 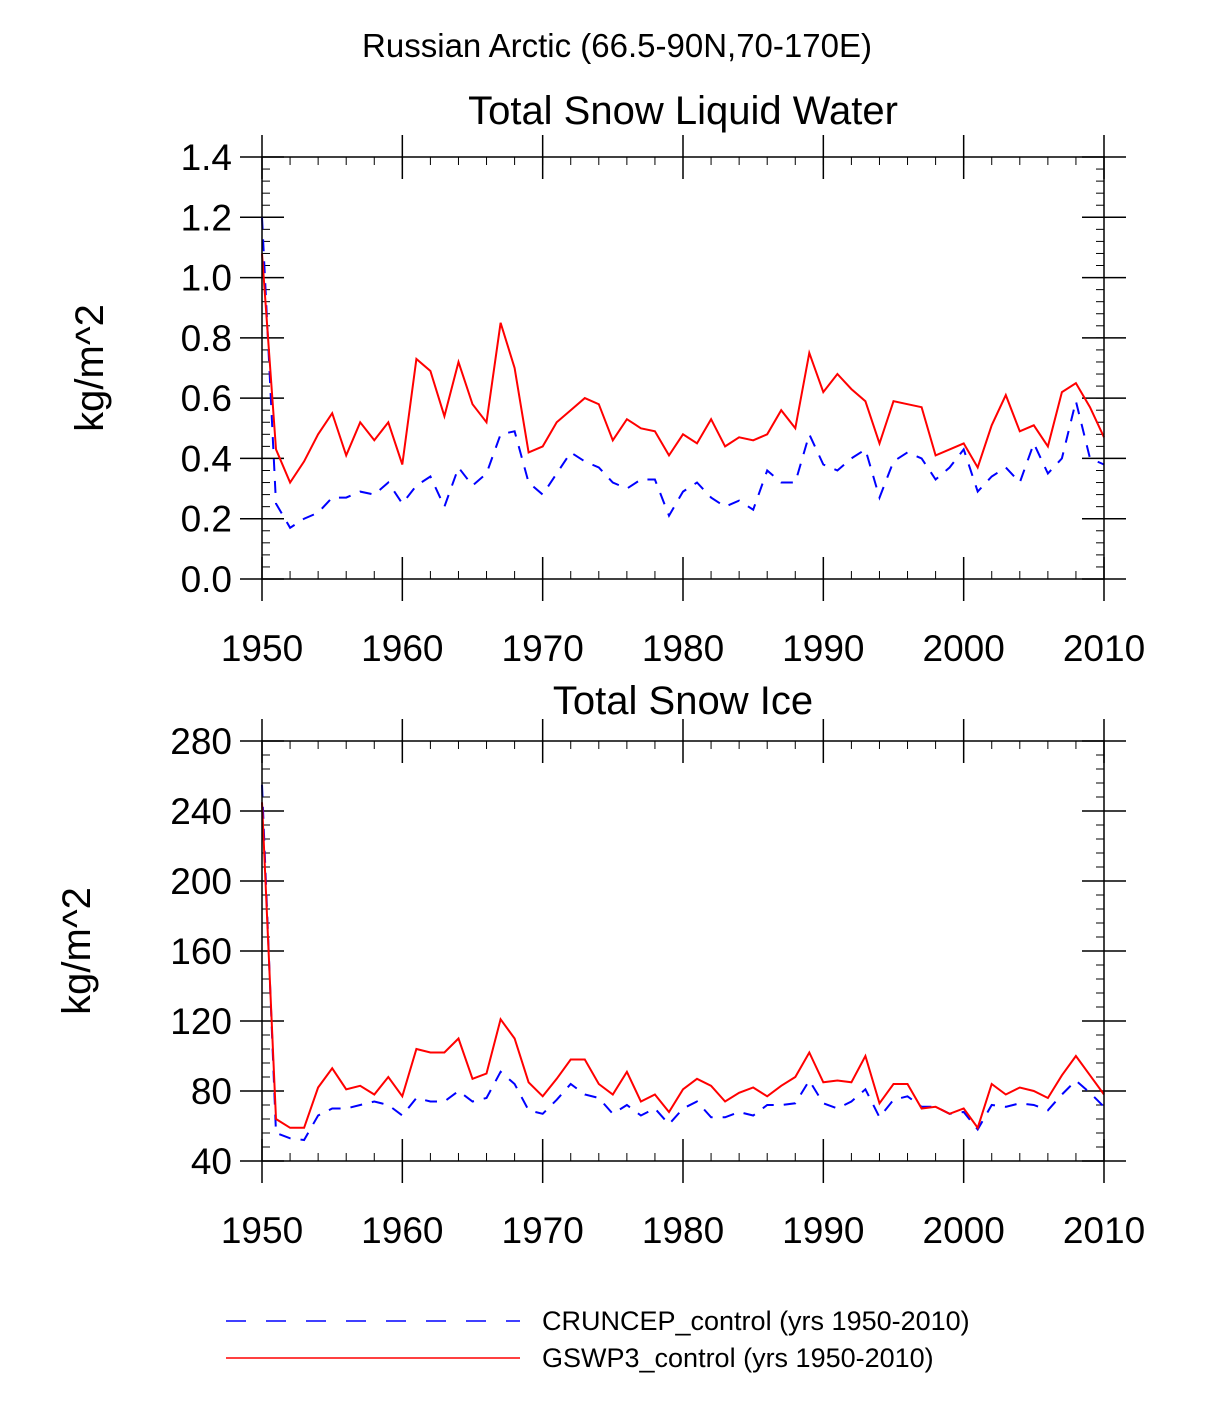 What do you see at coordinates (738, 1358) in the screenshot?
I see `legend-label: GSWP3_control (yrs 1950-2010)` at bounding box center [738, 1358].